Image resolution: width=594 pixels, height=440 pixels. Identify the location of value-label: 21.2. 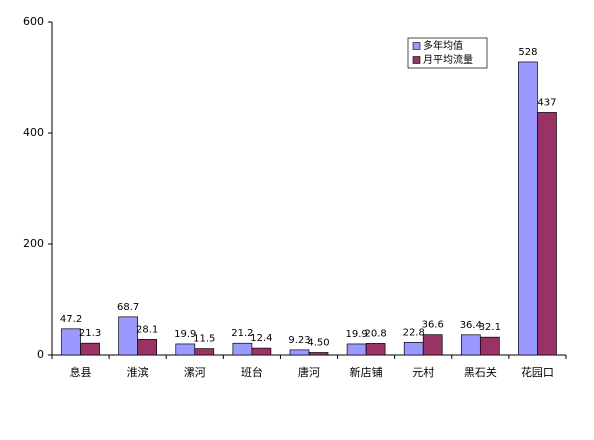
(242, 333).